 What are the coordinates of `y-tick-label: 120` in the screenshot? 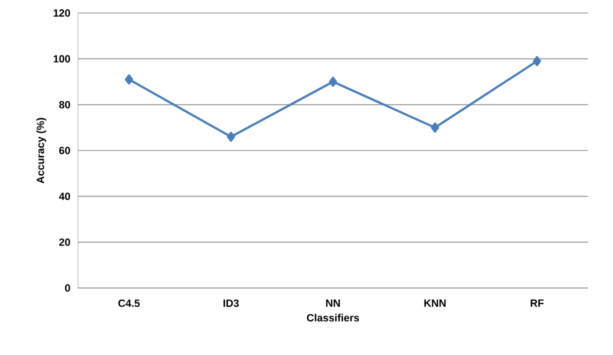 It's located at (62, 13).